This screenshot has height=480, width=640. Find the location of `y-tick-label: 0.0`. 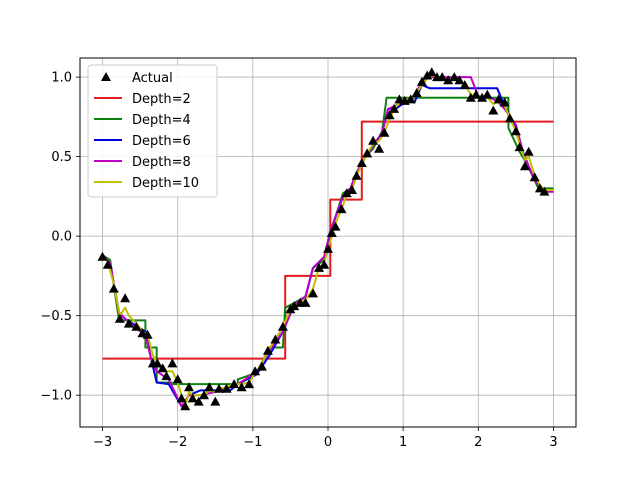

y-tick-label: 0.0 is located at coordinates (61, 237).